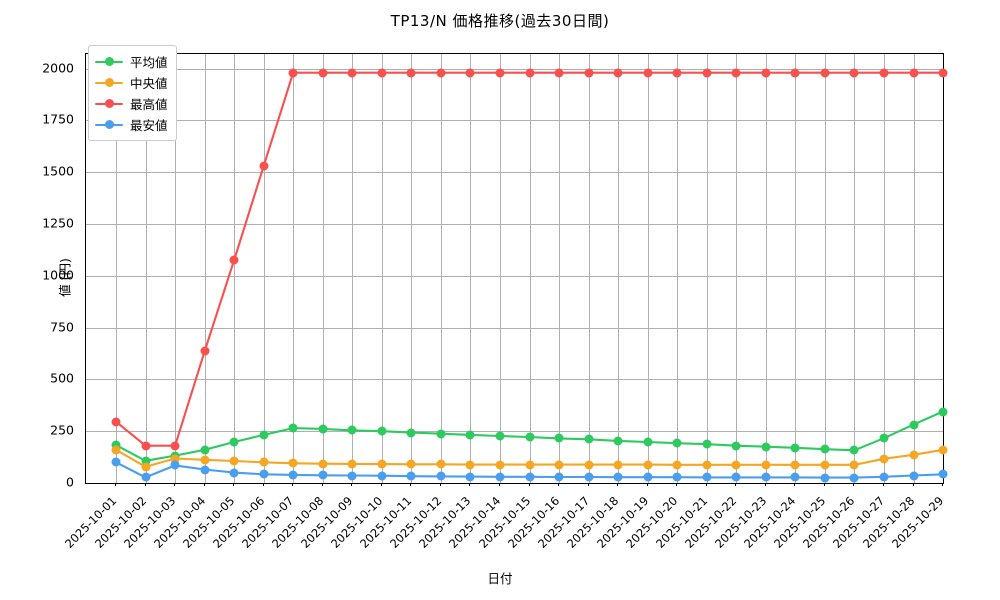 The height and width of the screenshot is (600, 1000). Describe the element at coordinates (131, 61) in the screenshot. I see `legend-item: 平均値` at that location.